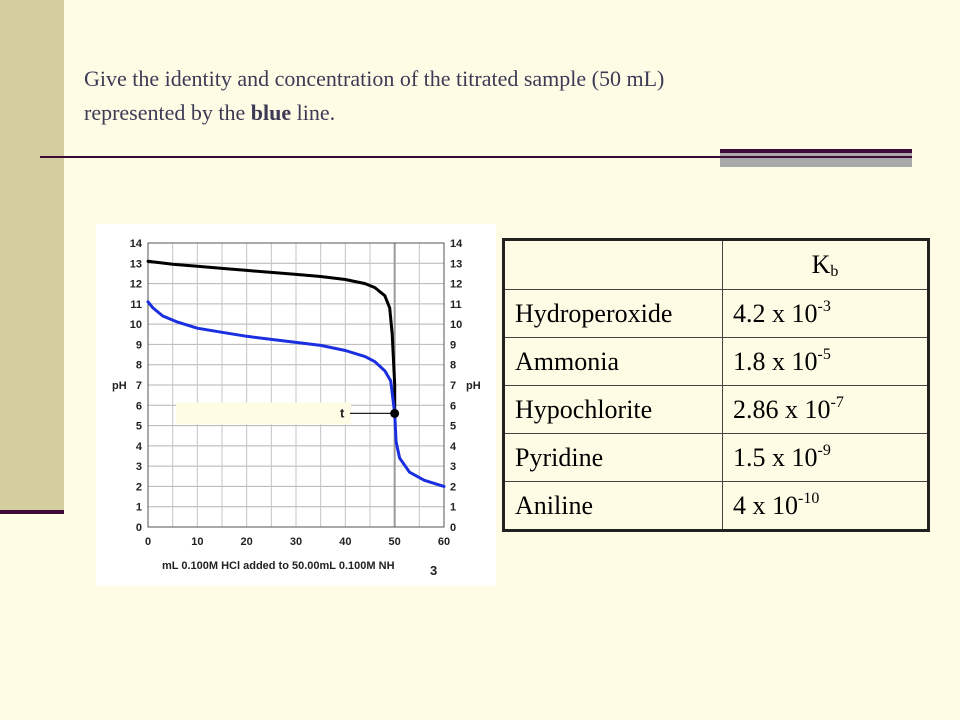 The width and height of the screenshot is (960, 720). Describe the element at coordinates (613, 409) in the screenshot. I see `kb-row-name: Hypochlorite` at that location.